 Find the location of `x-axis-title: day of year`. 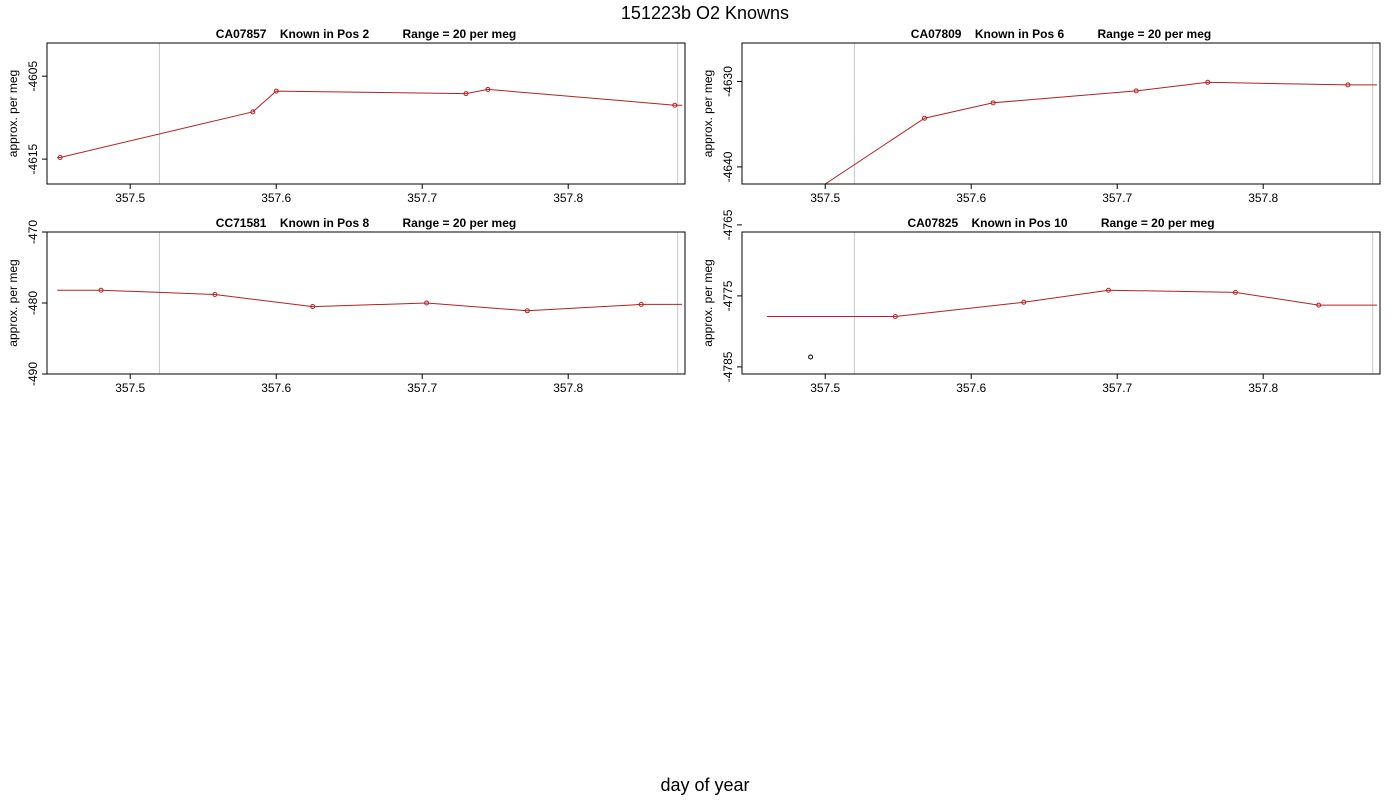

x-axis-title: day of year is located at coordinates (704, 785).